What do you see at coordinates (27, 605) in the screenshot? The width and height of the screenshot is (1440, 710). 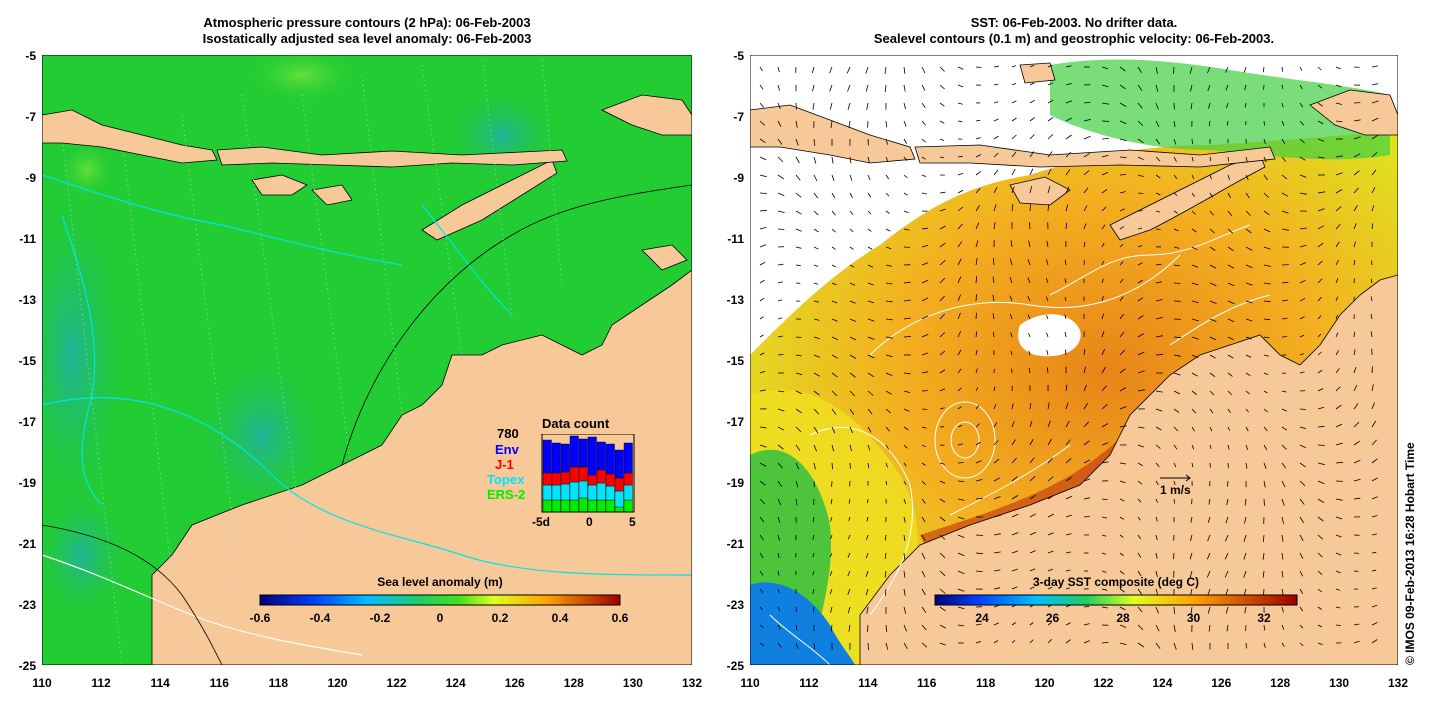 I see `left-ytick: -23` at bounding box center [27, 605].